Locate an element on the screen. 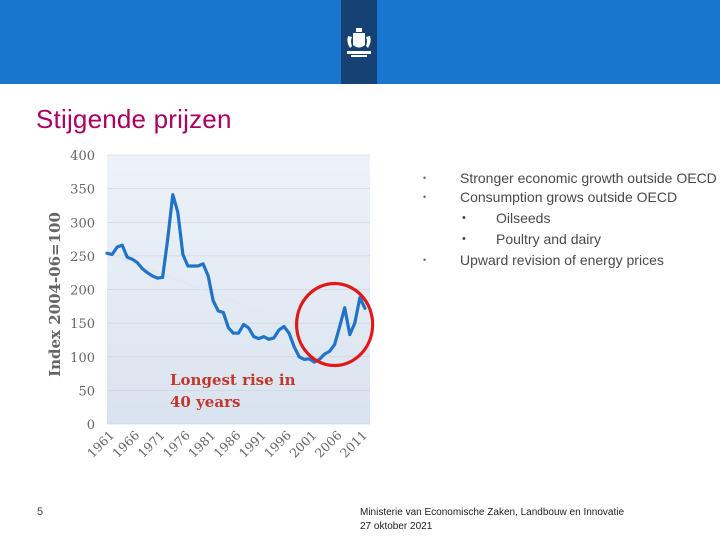 Image resolution: width=720 pixels, height=540 pixels. x-tick-label: 1976 is located at coordinates (176, 443).